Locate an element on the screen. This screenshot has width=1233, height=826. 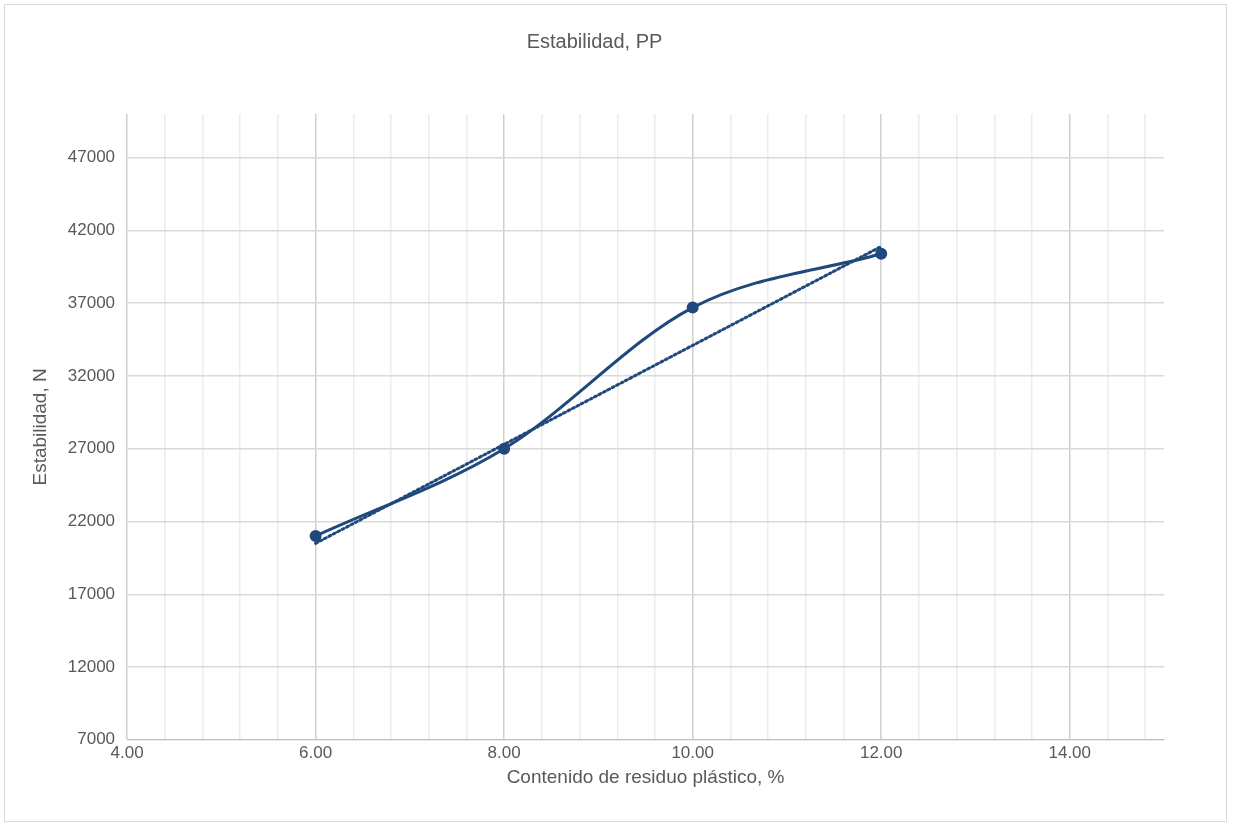
x-axis-title: Contenido de residuo plástico, % is located at coordinates (645, 776).